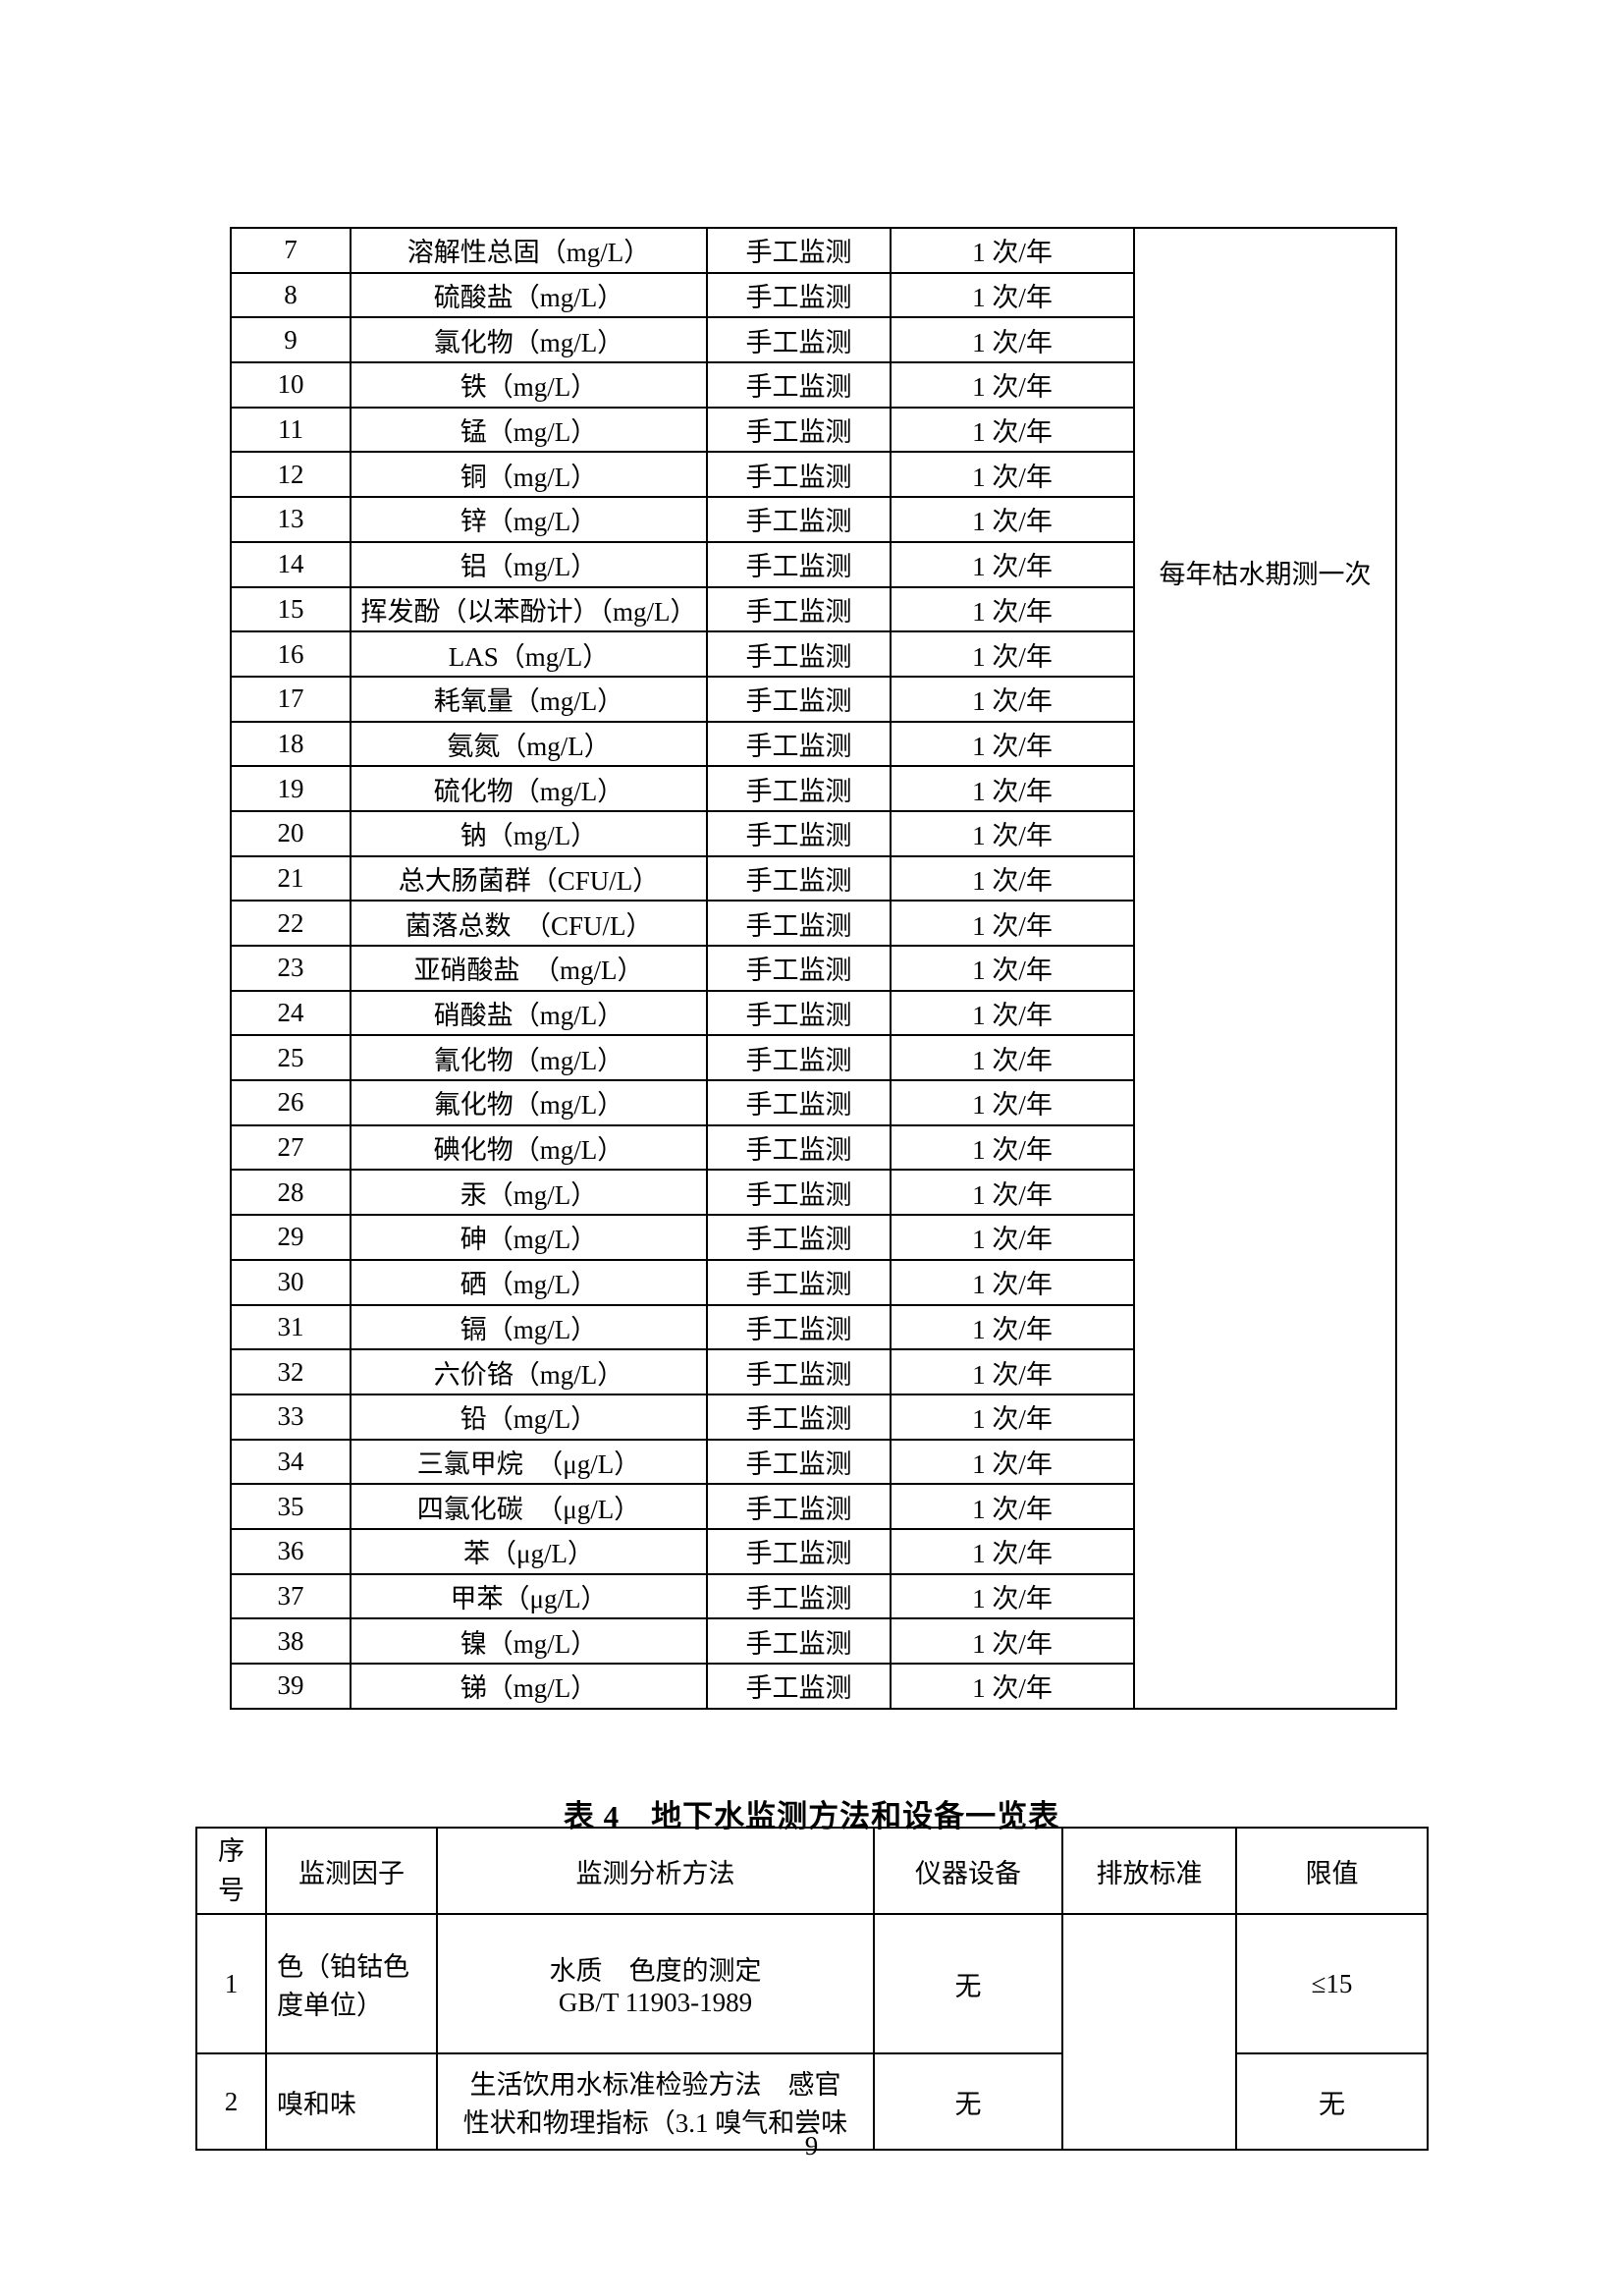 The height and width of the screenshot is (2296, 1623). What do you see at coordinates (291, 1193) in the screenshot?
I see `row-number-cell: 28` at bounding box center [291, 1193].